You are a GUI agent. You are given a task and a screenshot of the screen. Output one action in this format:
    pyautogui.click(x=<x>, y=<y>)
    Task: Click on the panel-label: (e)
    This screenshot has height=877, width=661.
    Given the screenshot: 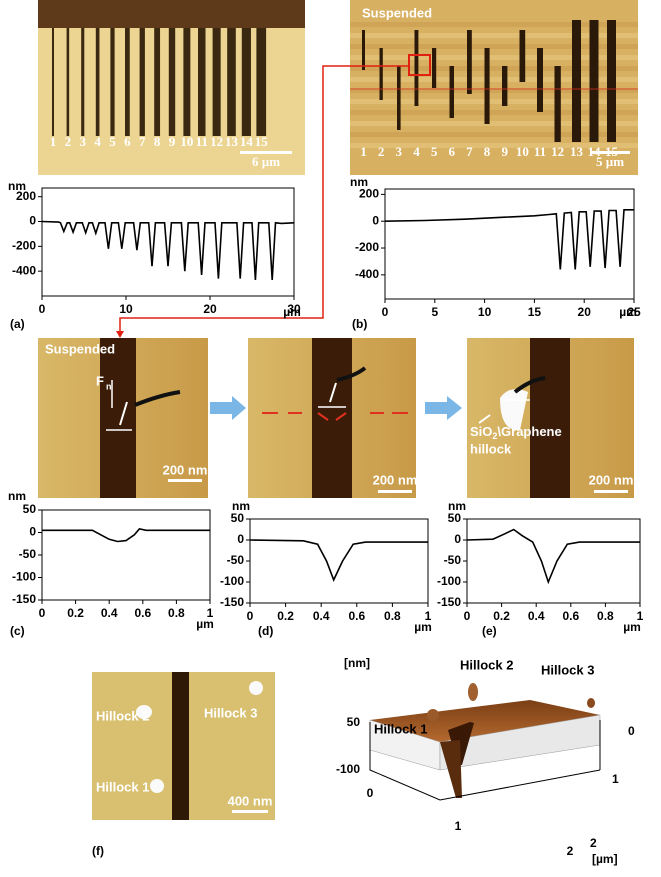 What is the action you would take?
    pyautogui.click(x=489, y=631)
    